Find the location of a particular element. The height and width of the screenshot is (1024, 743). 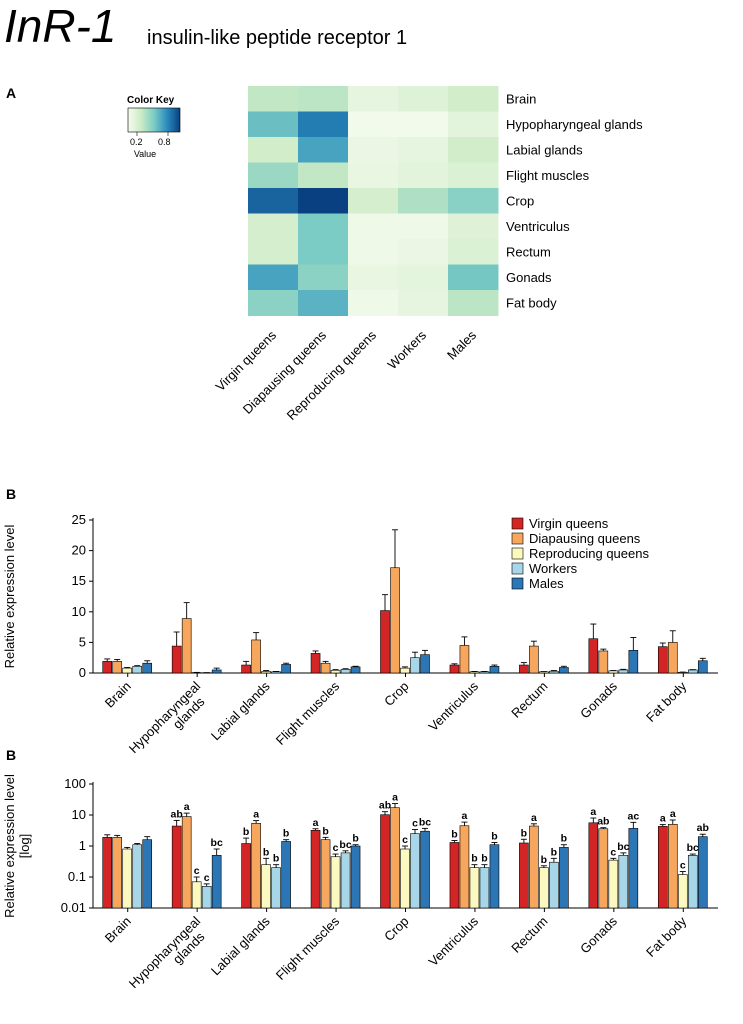

heatmap-row-label: Brain is located at coordinates (521, 98).